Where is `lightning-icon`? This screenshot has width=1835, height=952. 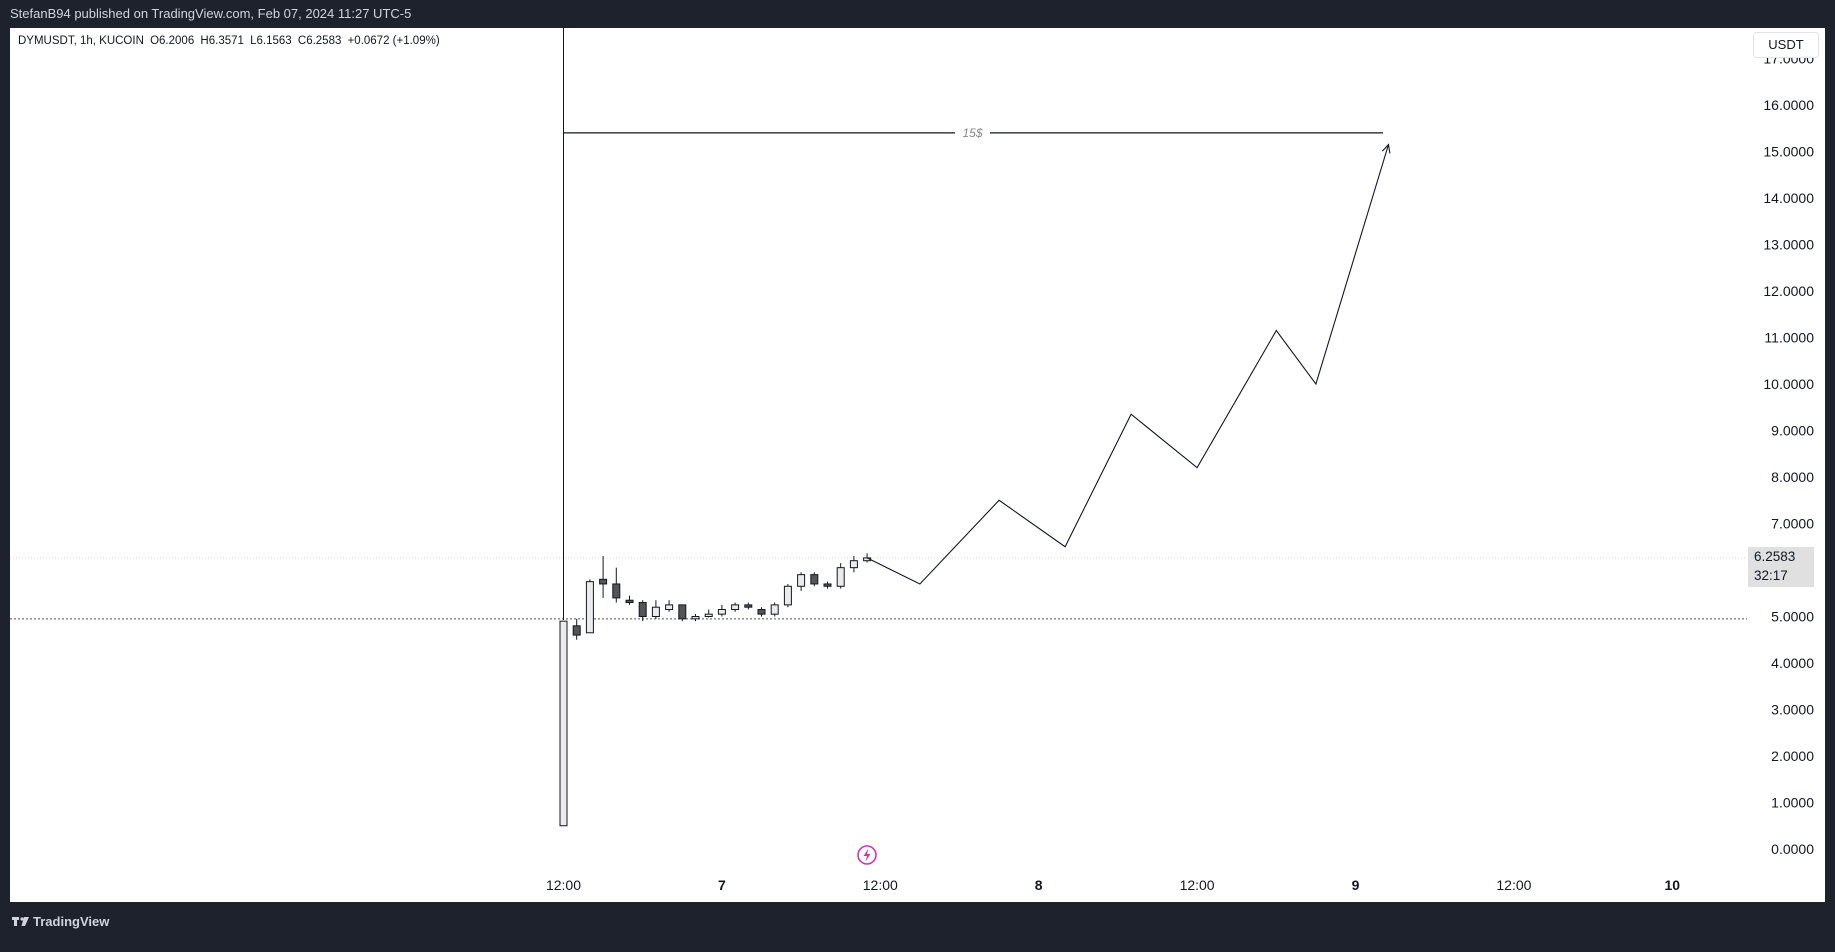
lightning-icon is located at coordinates (867, 855).